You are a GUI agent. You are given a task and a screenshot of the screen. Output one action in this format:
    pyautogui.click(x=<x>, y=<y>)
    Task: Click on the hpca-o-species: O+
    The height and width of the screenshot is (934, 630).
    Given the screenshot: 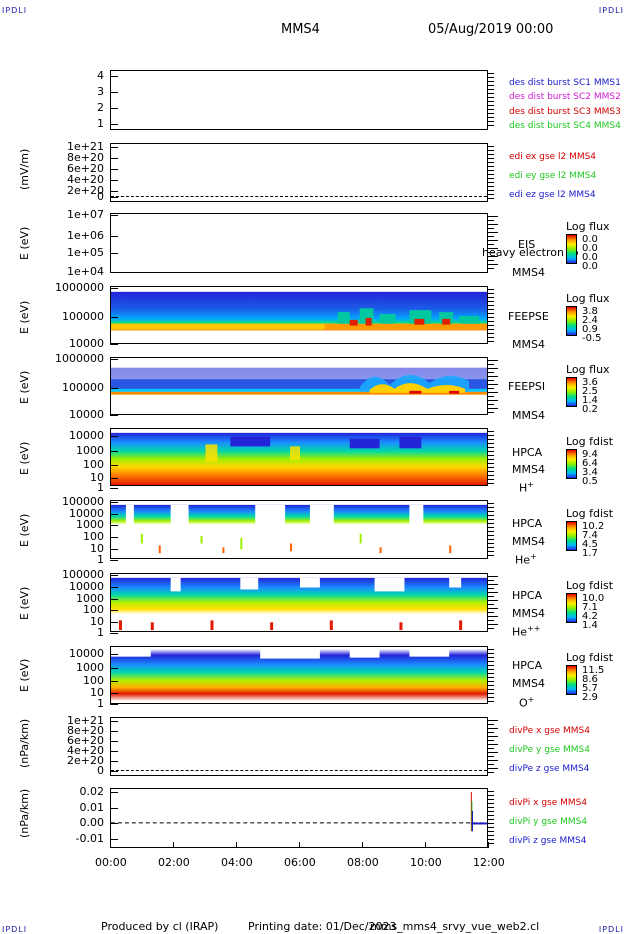 What is the action you would take?
    pyautogui.click(x=527, y=702)
    